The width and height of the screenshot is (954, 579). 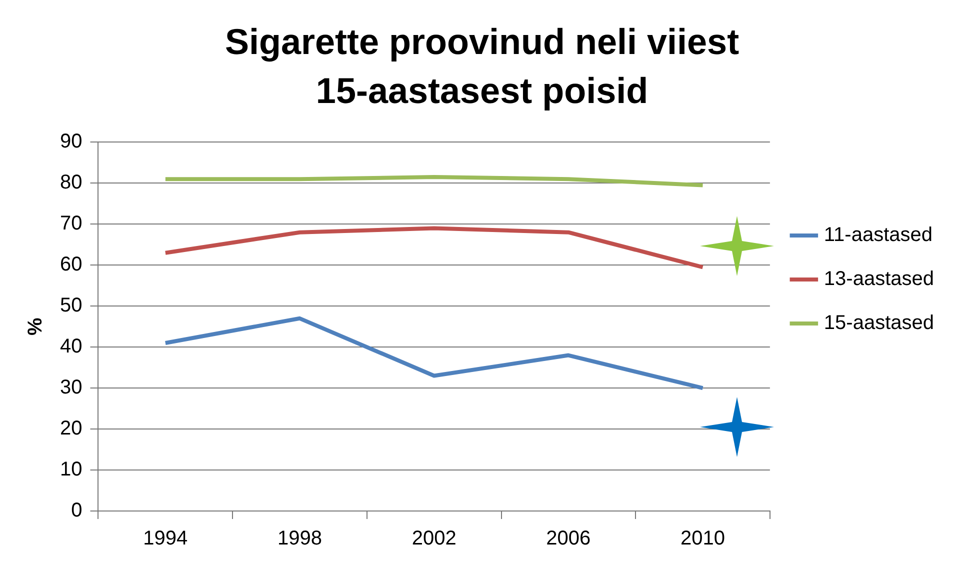 I want to click on x-tick-label: 2006, so click(x=568, y=539).